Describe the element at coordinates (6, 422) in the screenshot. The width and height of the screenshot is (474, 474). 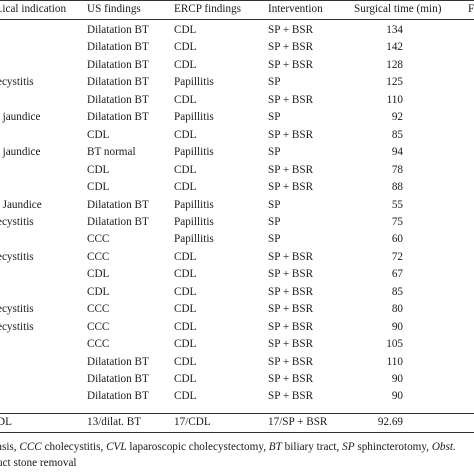
I see `summary-indication: DL` at that location.